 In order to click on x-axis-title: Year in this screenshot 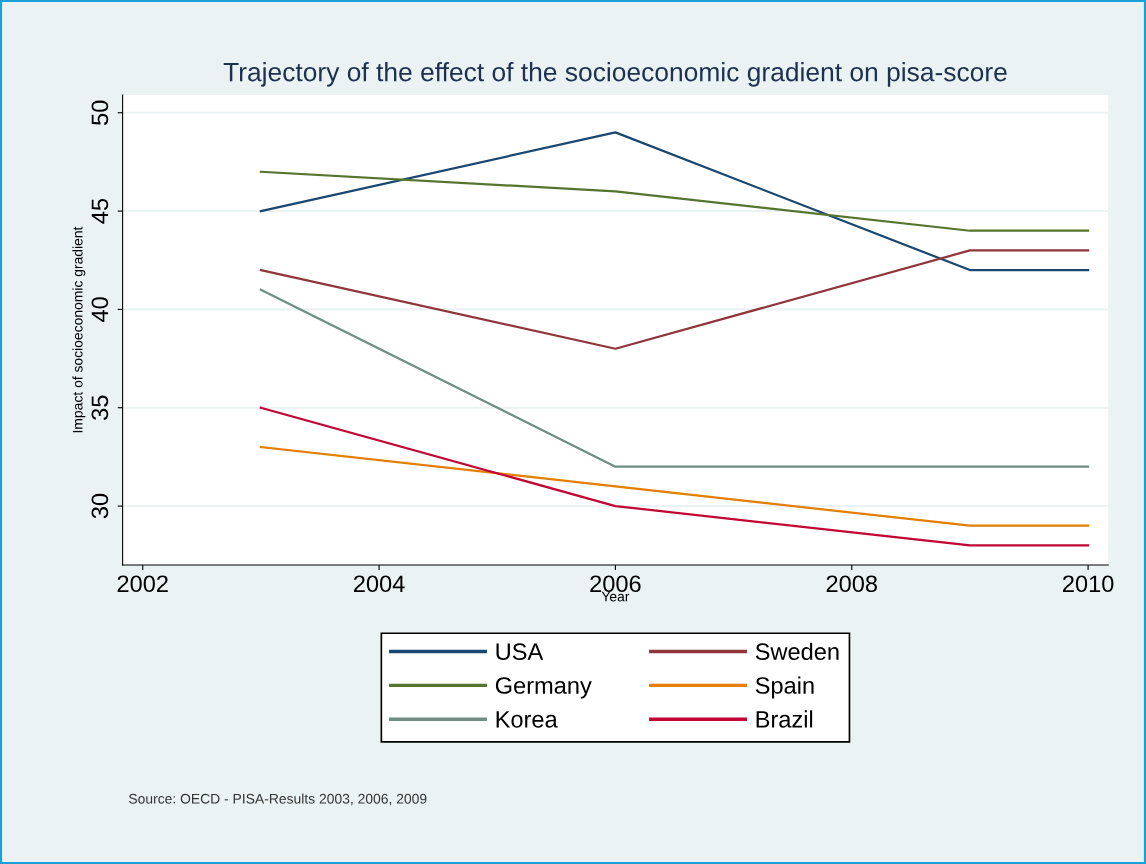, I will do `click(615, 596)`.